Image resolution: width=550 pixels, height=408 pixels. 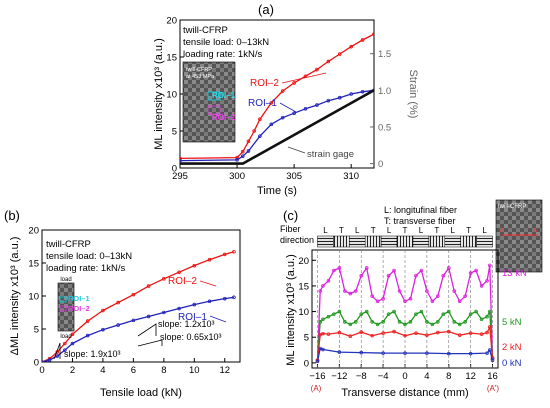 I want to click on panel-c-end-label-a: (A), so click(x=316, y=388).